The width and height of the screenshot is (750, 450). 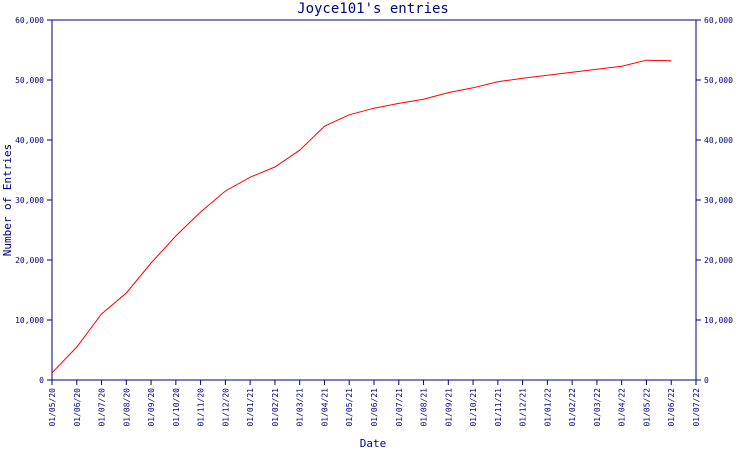 I want to click on x-tick-label: 01/03/22, so click(x=597, y=407).